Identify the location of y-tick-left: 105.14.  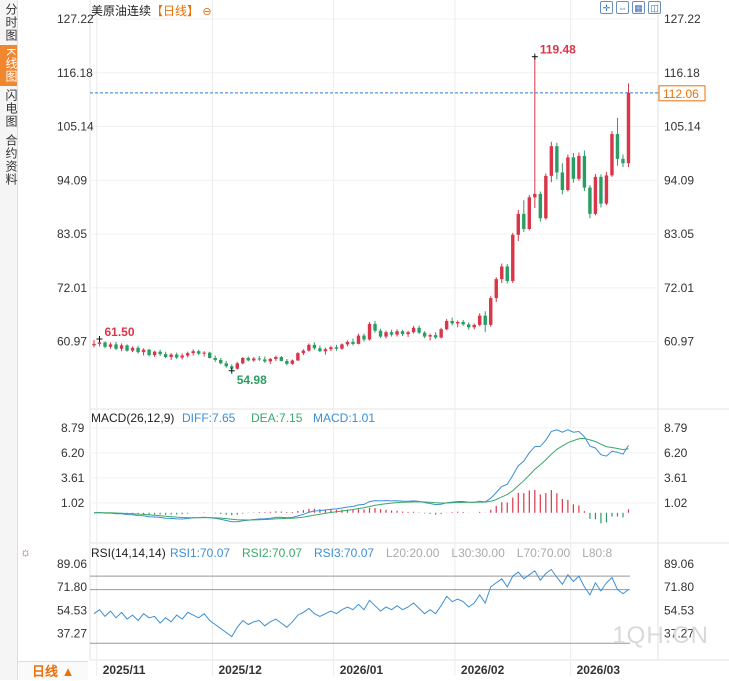
(75, 127).